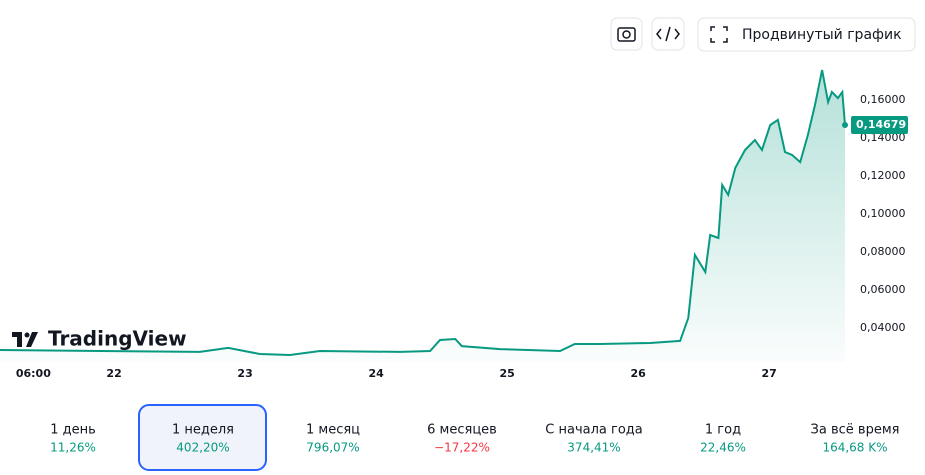  Describe the element at coordinates (593, 430) in the screenshot. I see `period-name: С начала года` at that location.